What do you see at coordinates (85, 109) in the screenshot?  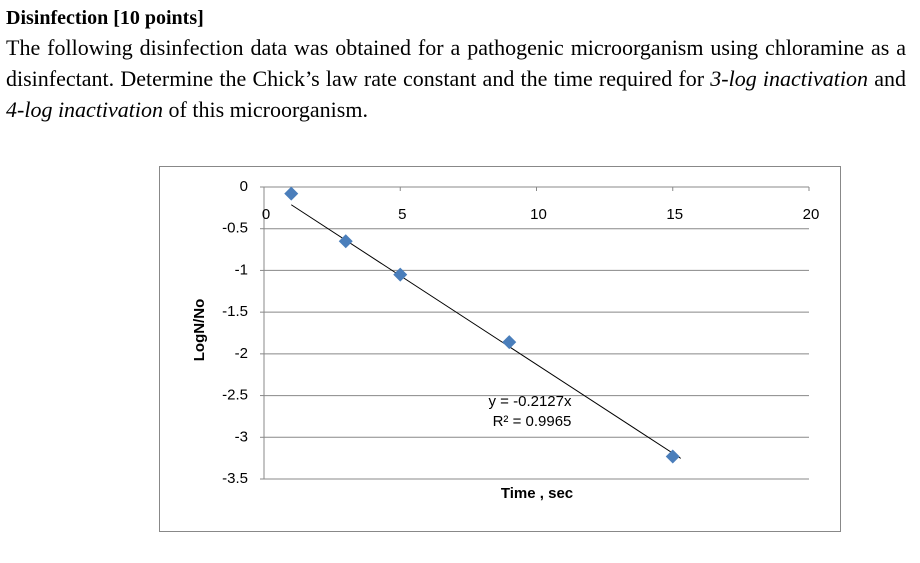 I see `text-italic: 4-log inactivation` at bounding box center [85, 109].